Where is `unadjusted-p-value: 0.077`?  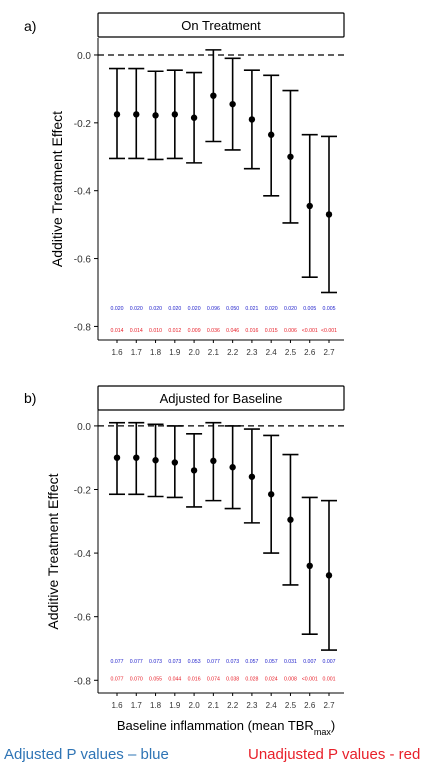 unadjusted-p-value: 0.077 is located at coordinates (117, 680).